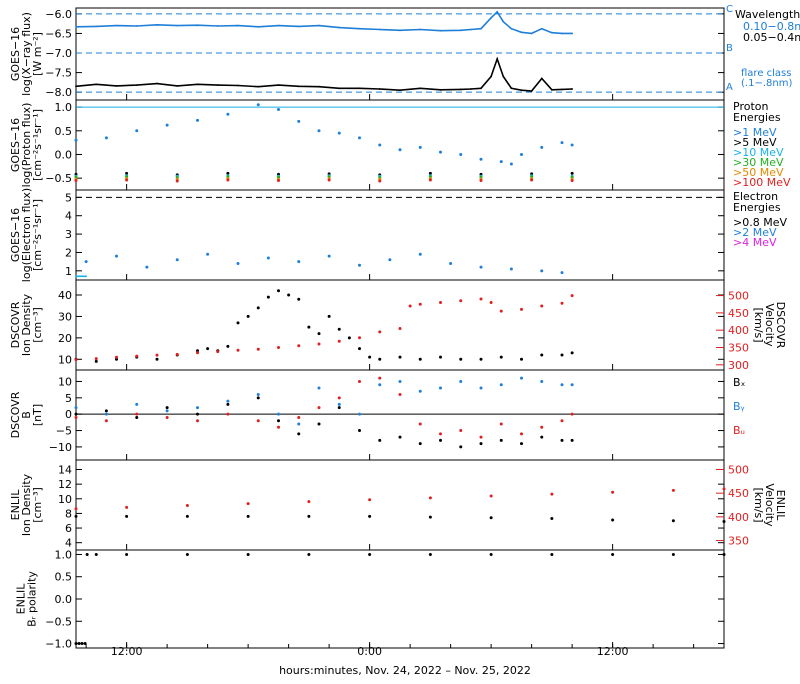 This screenshot has height=684, width=800. Describe the element at coordinates (769, 505) in the screenshot. I see `y-right-axis-label-line: Velocity` at that location.